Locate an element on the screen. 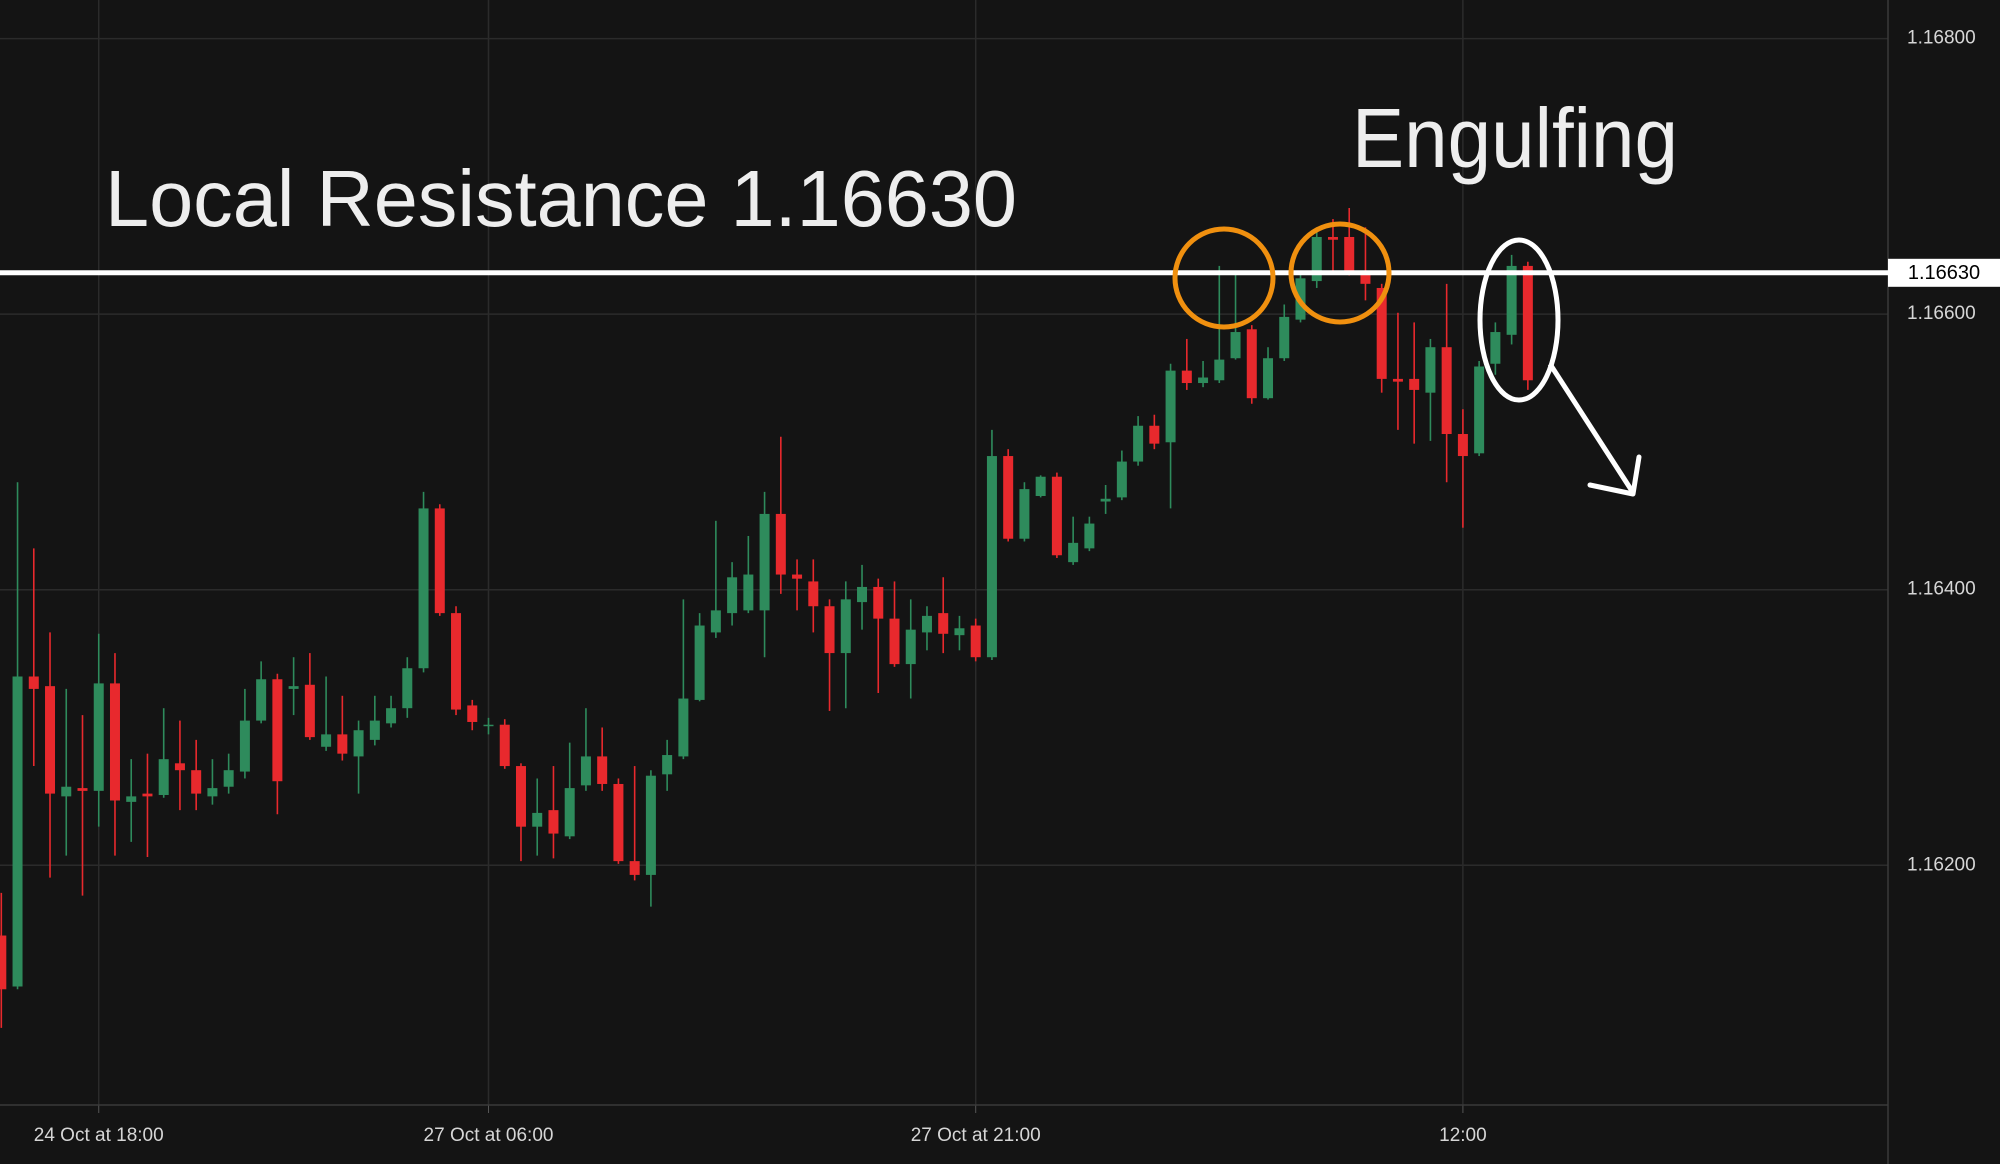 This screenshot has width=2000, height=1164. price-label-box is located at coordinates (1944, 272).